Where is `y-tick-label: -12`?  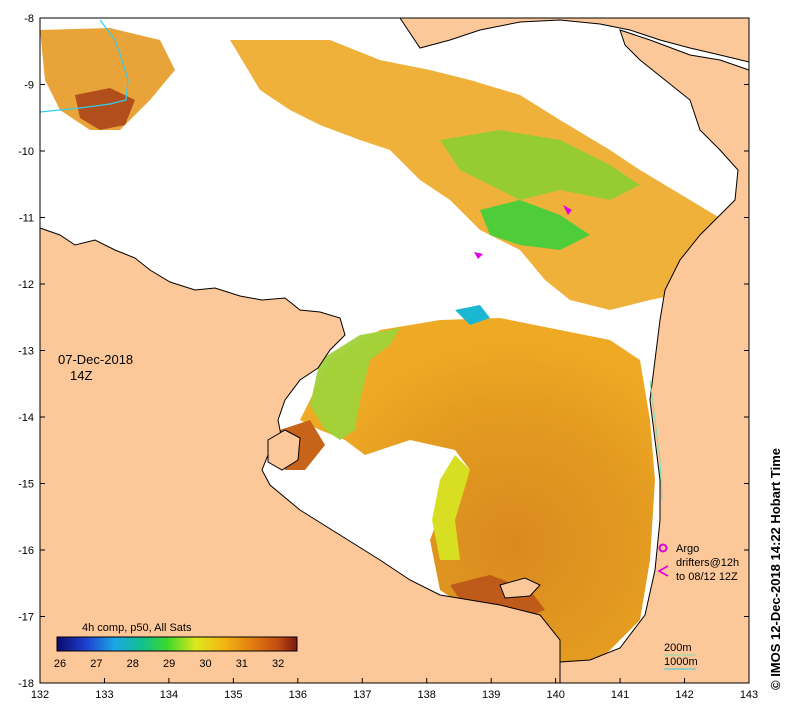
y-tick-label: -12 is located at coordinates (26, 285).